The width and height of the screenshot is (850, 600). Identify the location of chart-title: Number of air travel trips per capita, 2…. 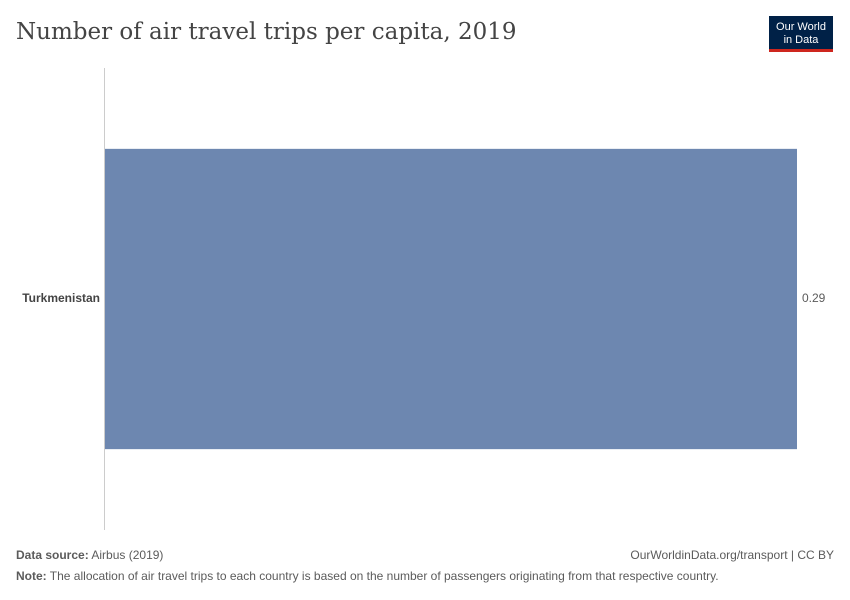
(266, 32).